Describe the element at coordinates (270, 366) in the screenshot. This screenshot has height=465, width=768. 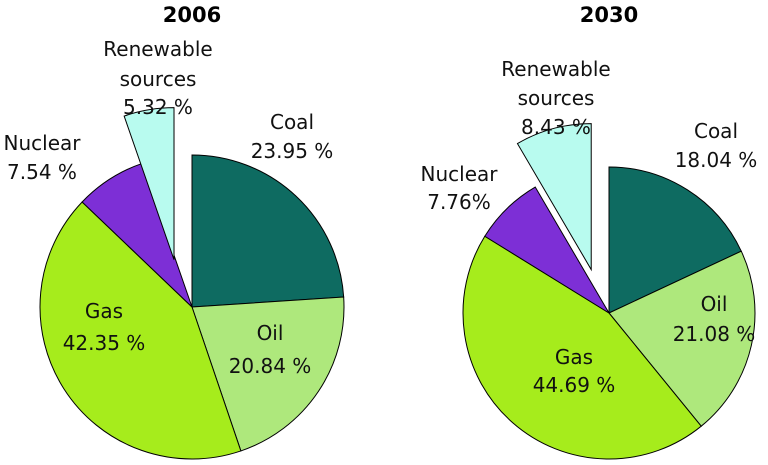
I see `slice-value-text: 20.84 %` at that location.